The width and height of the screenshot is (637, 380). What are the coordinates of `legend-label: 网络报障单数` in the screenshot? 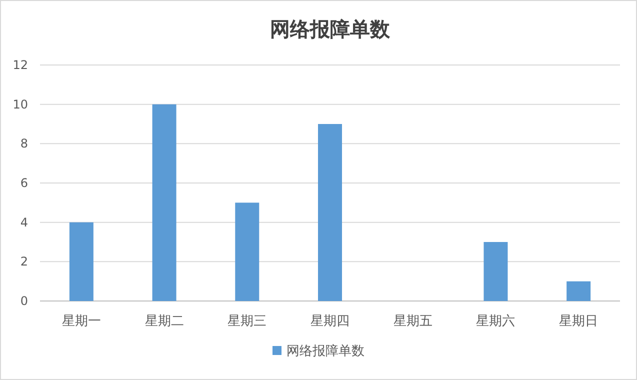 It's located at (325, 351).